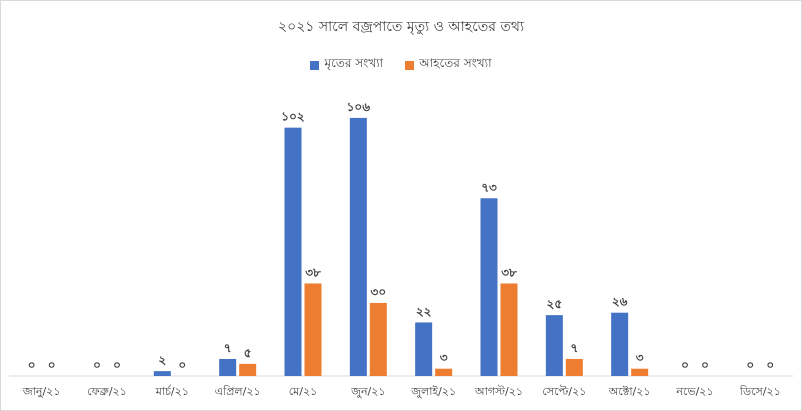 The height and width of the screenshot is (411, 802). Describe the element at coordinates (760, 391) in the screenshot. I see `x-tick-label: ডিসে/২১` at that location.